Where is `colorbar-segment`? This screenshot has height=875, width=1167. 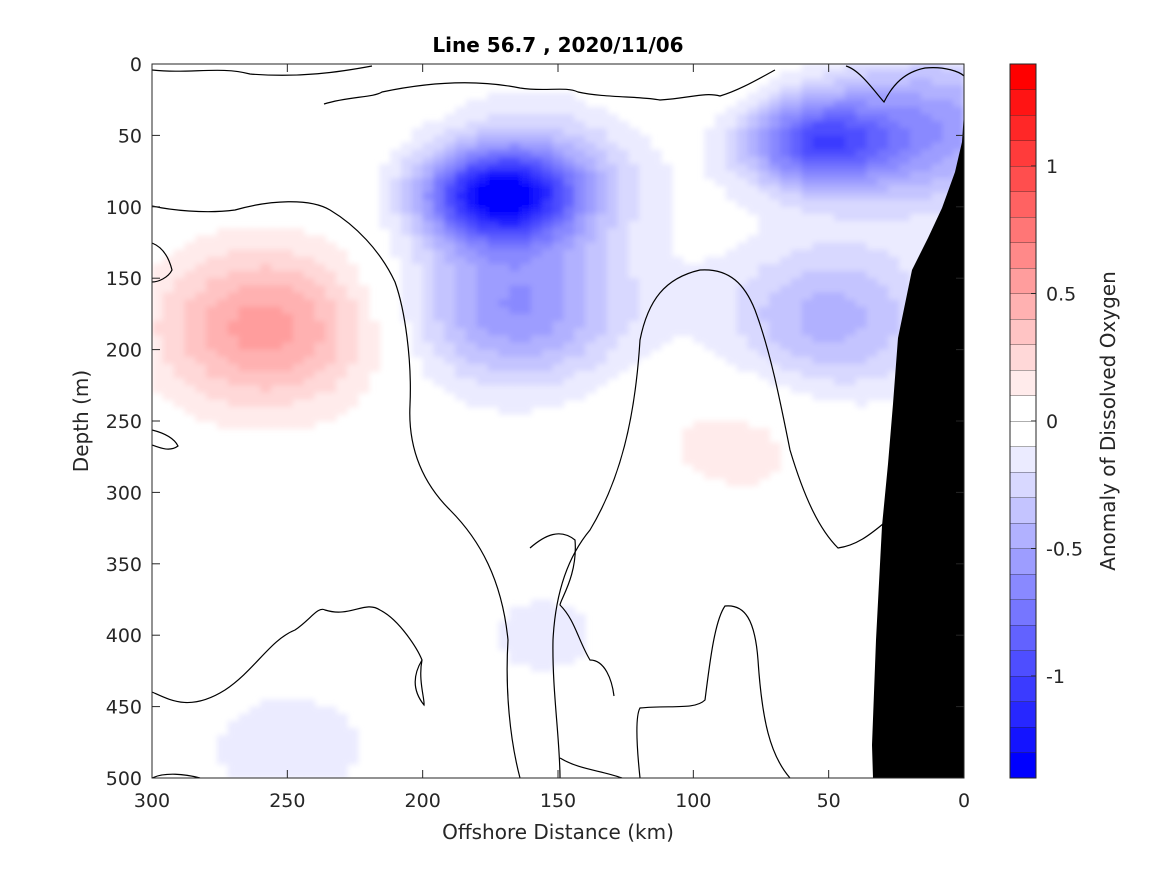 colorbar-segment is located at coordinates (1023, 77).